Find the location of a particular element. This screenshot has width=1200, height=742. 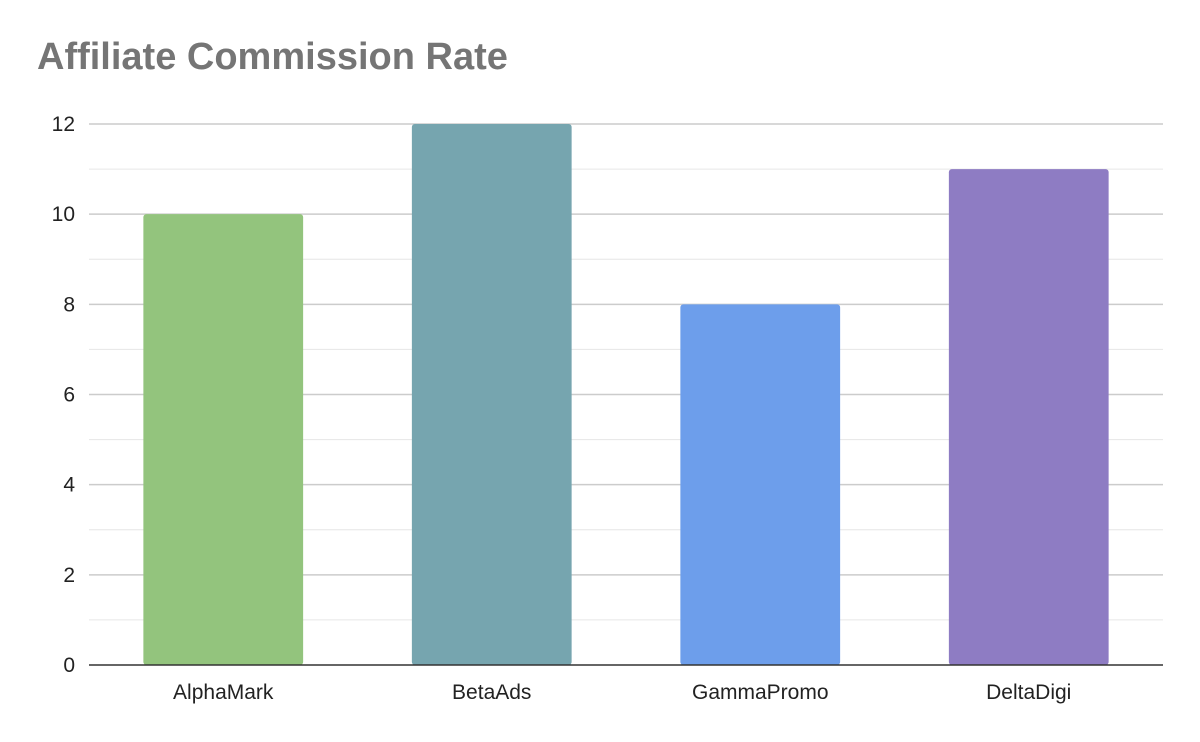

bar-gammapromo is located at coordinates (760, 484).